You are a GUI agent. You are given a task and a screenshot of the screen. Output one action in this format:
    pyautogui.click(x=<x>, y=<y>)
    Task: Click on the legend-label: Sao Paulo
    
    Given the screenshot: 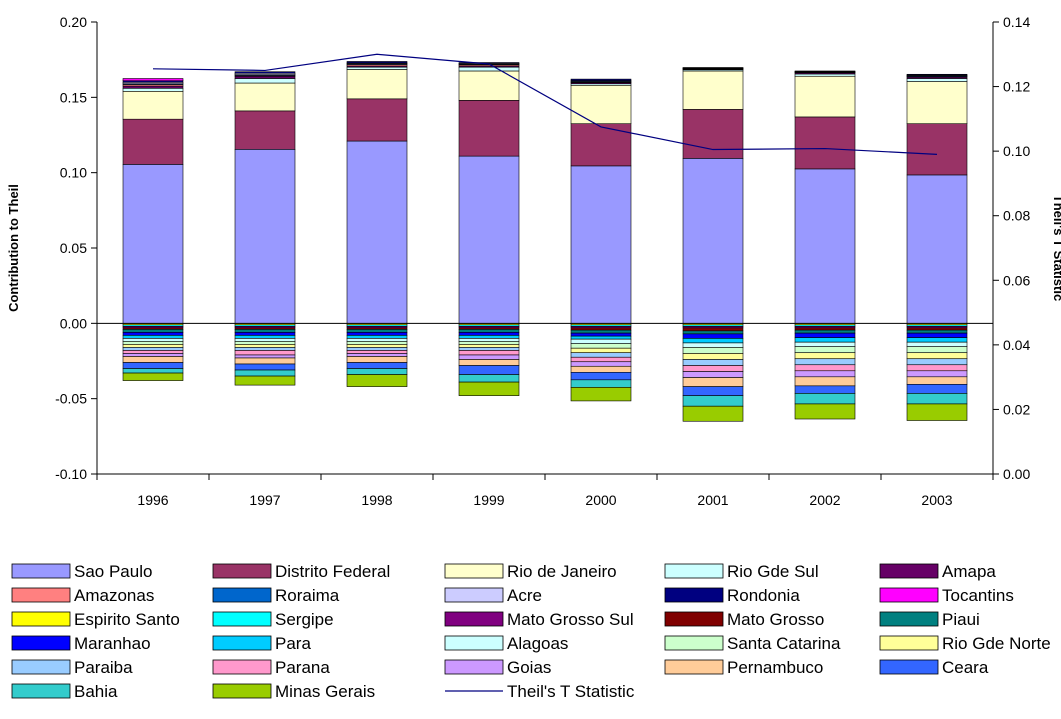 What is the action you would take?
    pyautogui.click(x=113, y=571)
    